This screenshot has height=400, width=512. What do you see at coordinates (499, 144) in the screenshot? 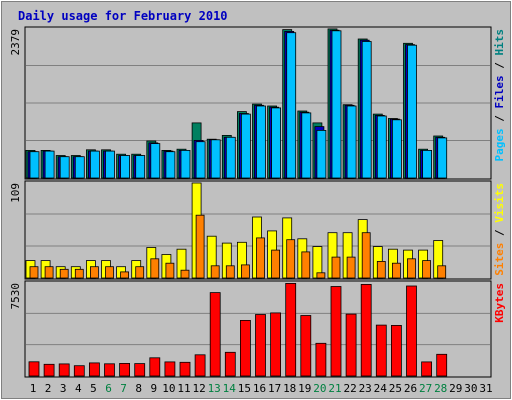
I see `legend-entry: Pages` at bounding box center [499, 144].